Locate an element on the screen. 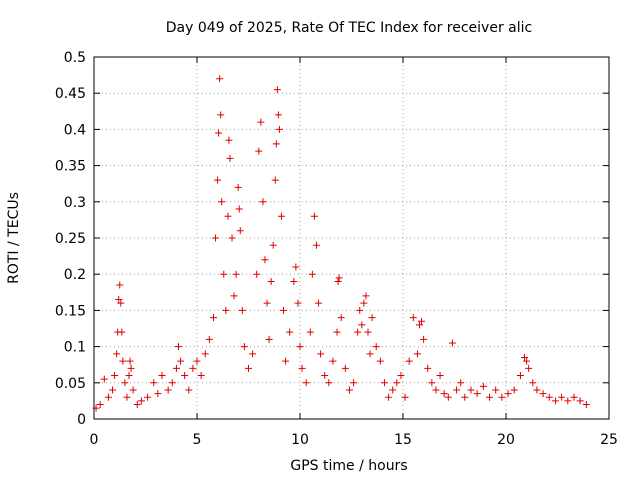 The width and height of the screenshot is (640, 480). x-tick-label: 25 is located at coordinates (609, 440).